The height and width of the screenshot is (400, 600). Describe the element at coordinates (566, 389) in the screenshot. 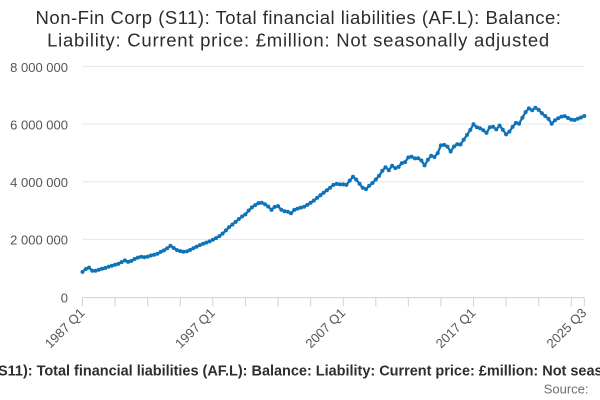

I see `svg-text: Source:` at that location.